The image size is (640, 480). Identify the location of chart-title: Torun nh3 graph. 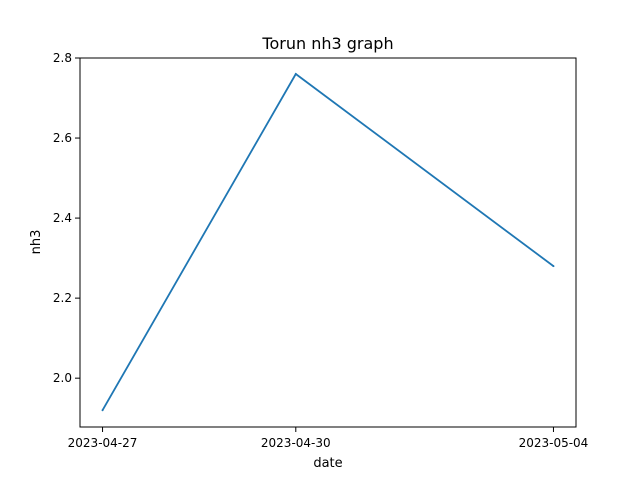
(327, 43).